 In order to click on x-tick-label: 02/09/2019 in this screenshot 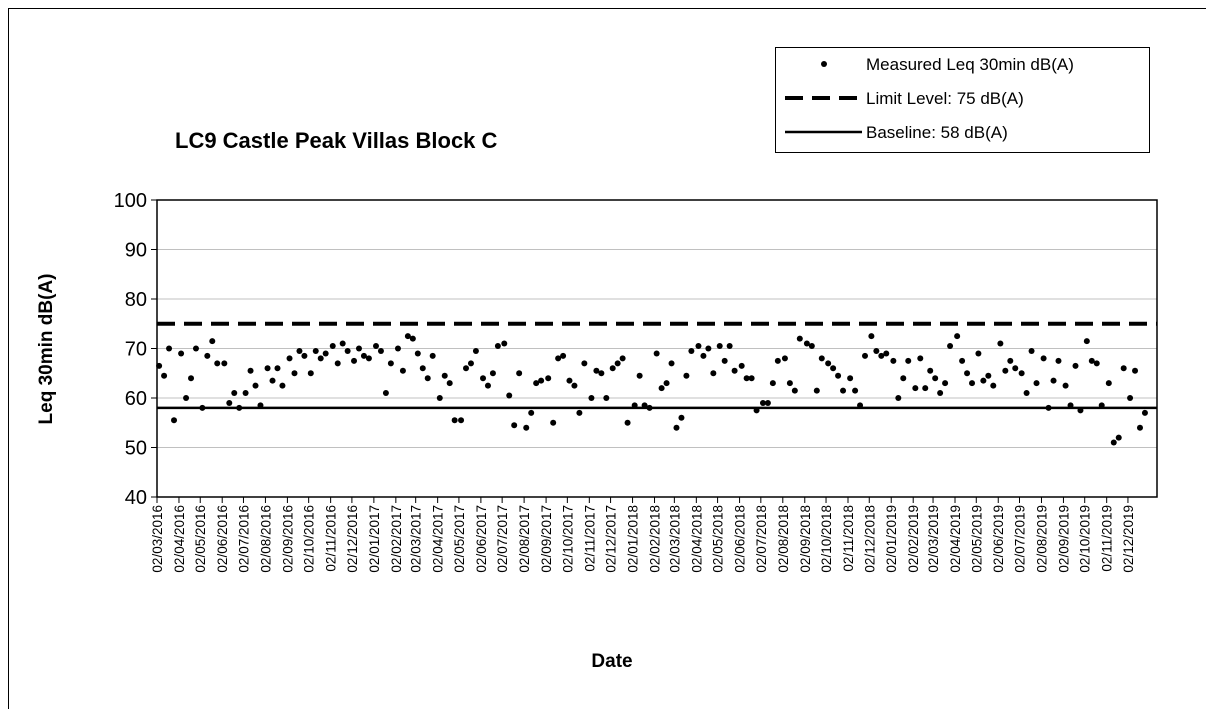, I will do `click(1063, 539)`.